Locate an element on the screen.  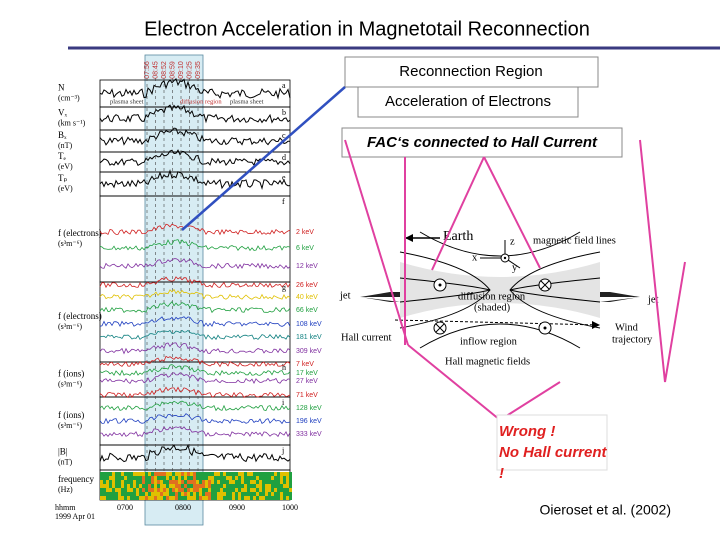
date: 1999 Apr 01 is located at coordinates (75, 516).